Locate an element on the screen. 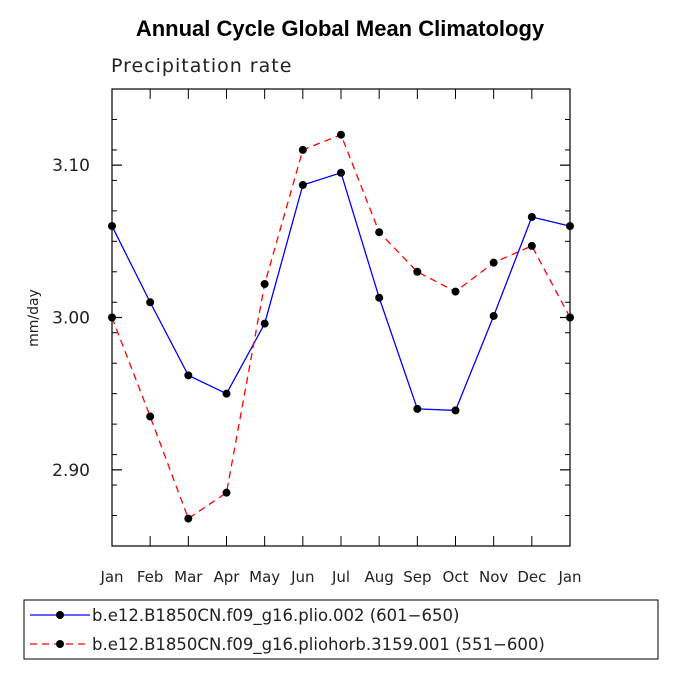  y-tick-labels: 2.90 3.00 3.10 is located at coordinates (71, 318).